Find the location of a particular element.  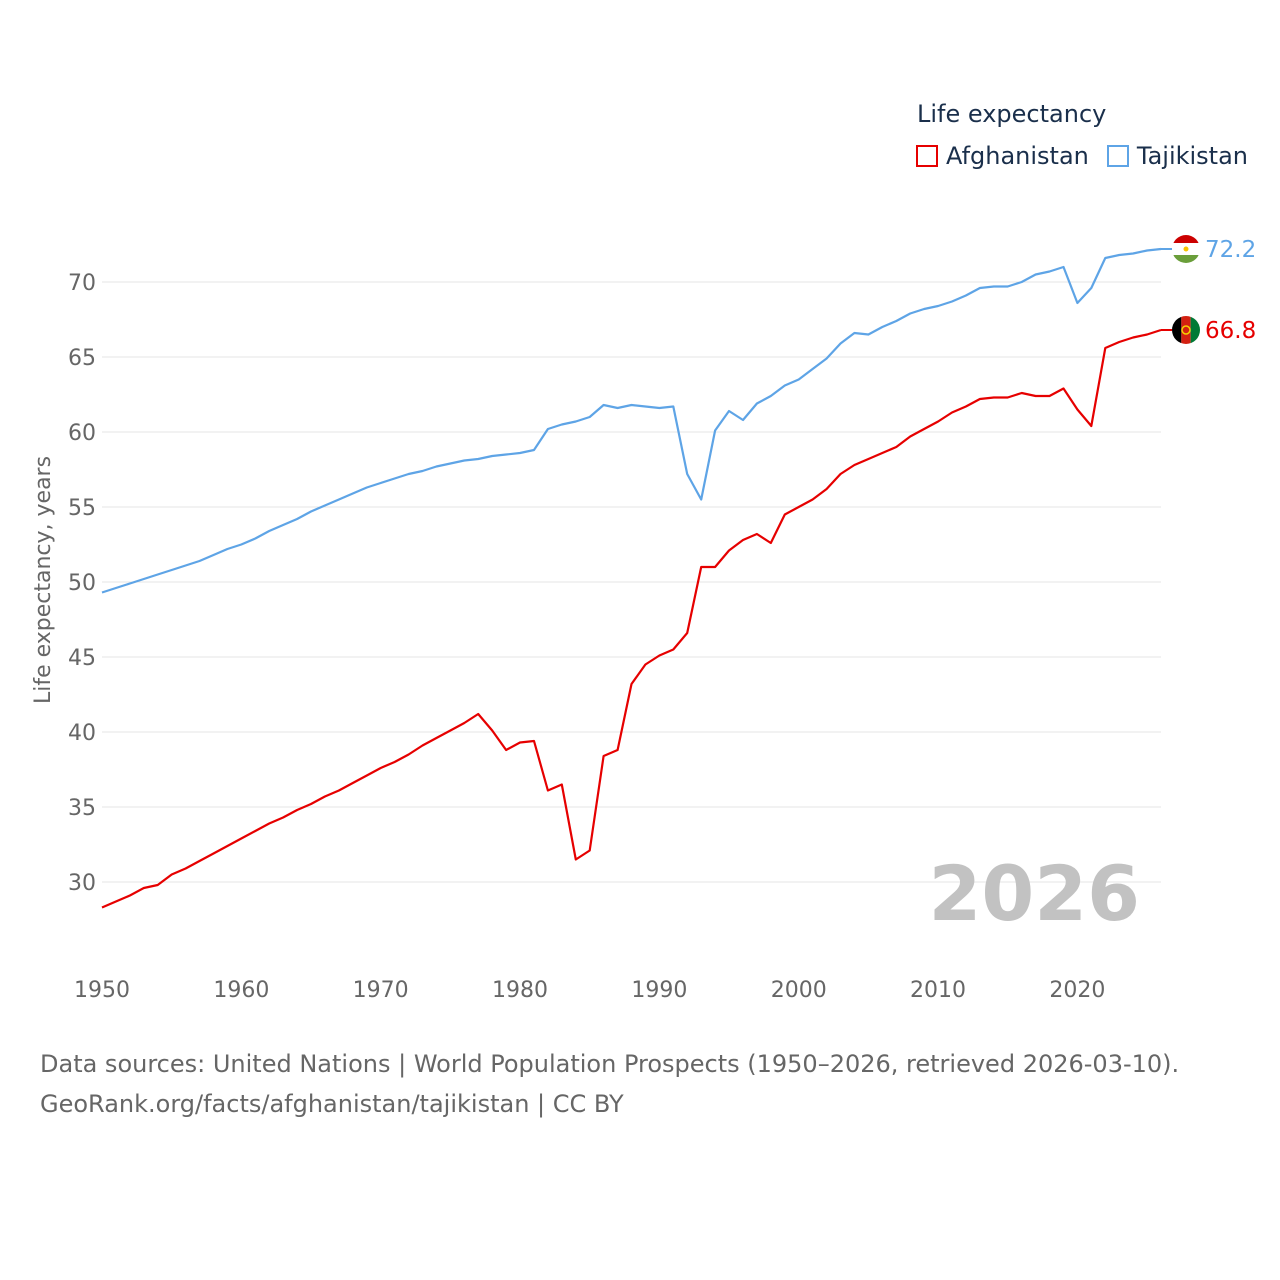

y-tick-30: 30 is located at coordinates (82, 883).